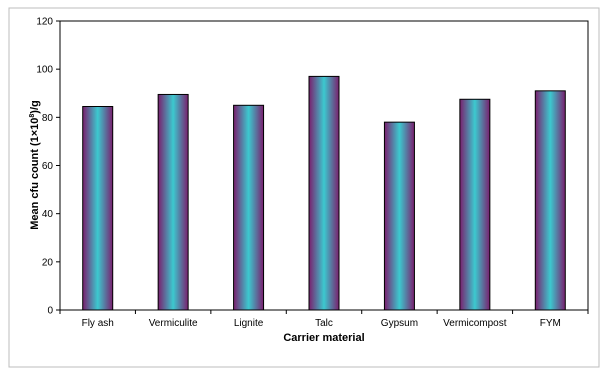 The height and width of the screenshot is (374, 612). Describe the element at coordinates (324, 323) in the screenshot. I see `x-tick-label: Talc` at that location.